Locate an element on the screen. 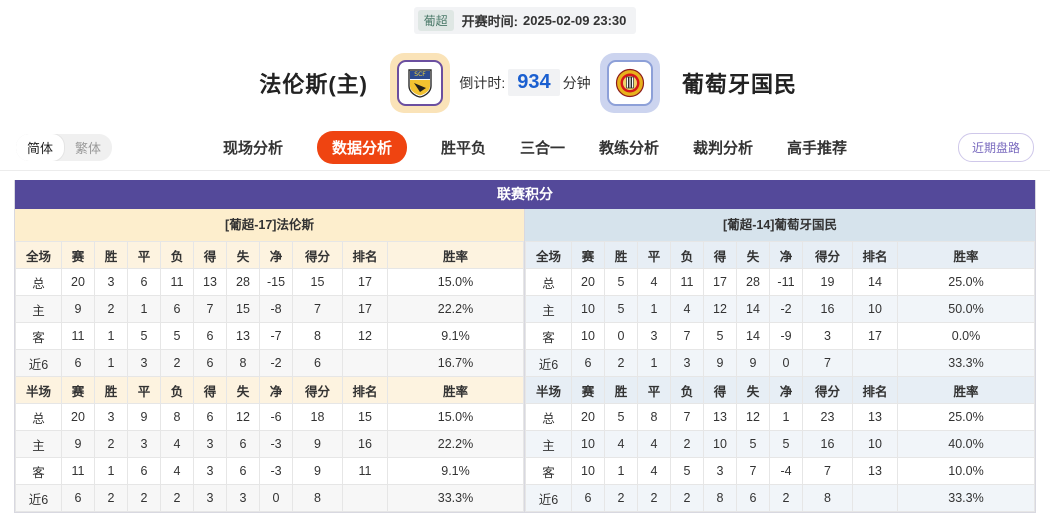 The height and width of the screenshot is (525, 1050). table-cell: 11 is located at coordinates (365, 471).